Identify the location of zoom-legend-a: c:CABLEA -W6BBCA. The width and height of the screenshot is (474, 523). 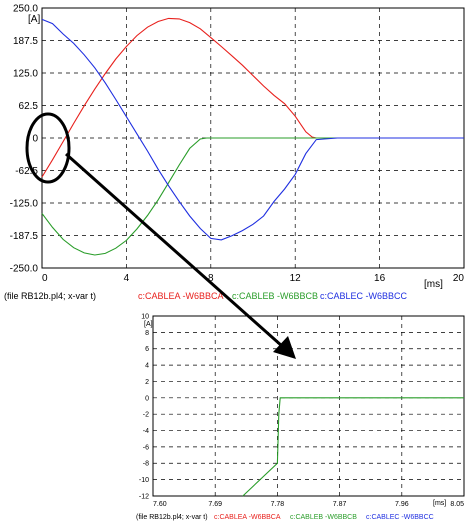
(247, 517).